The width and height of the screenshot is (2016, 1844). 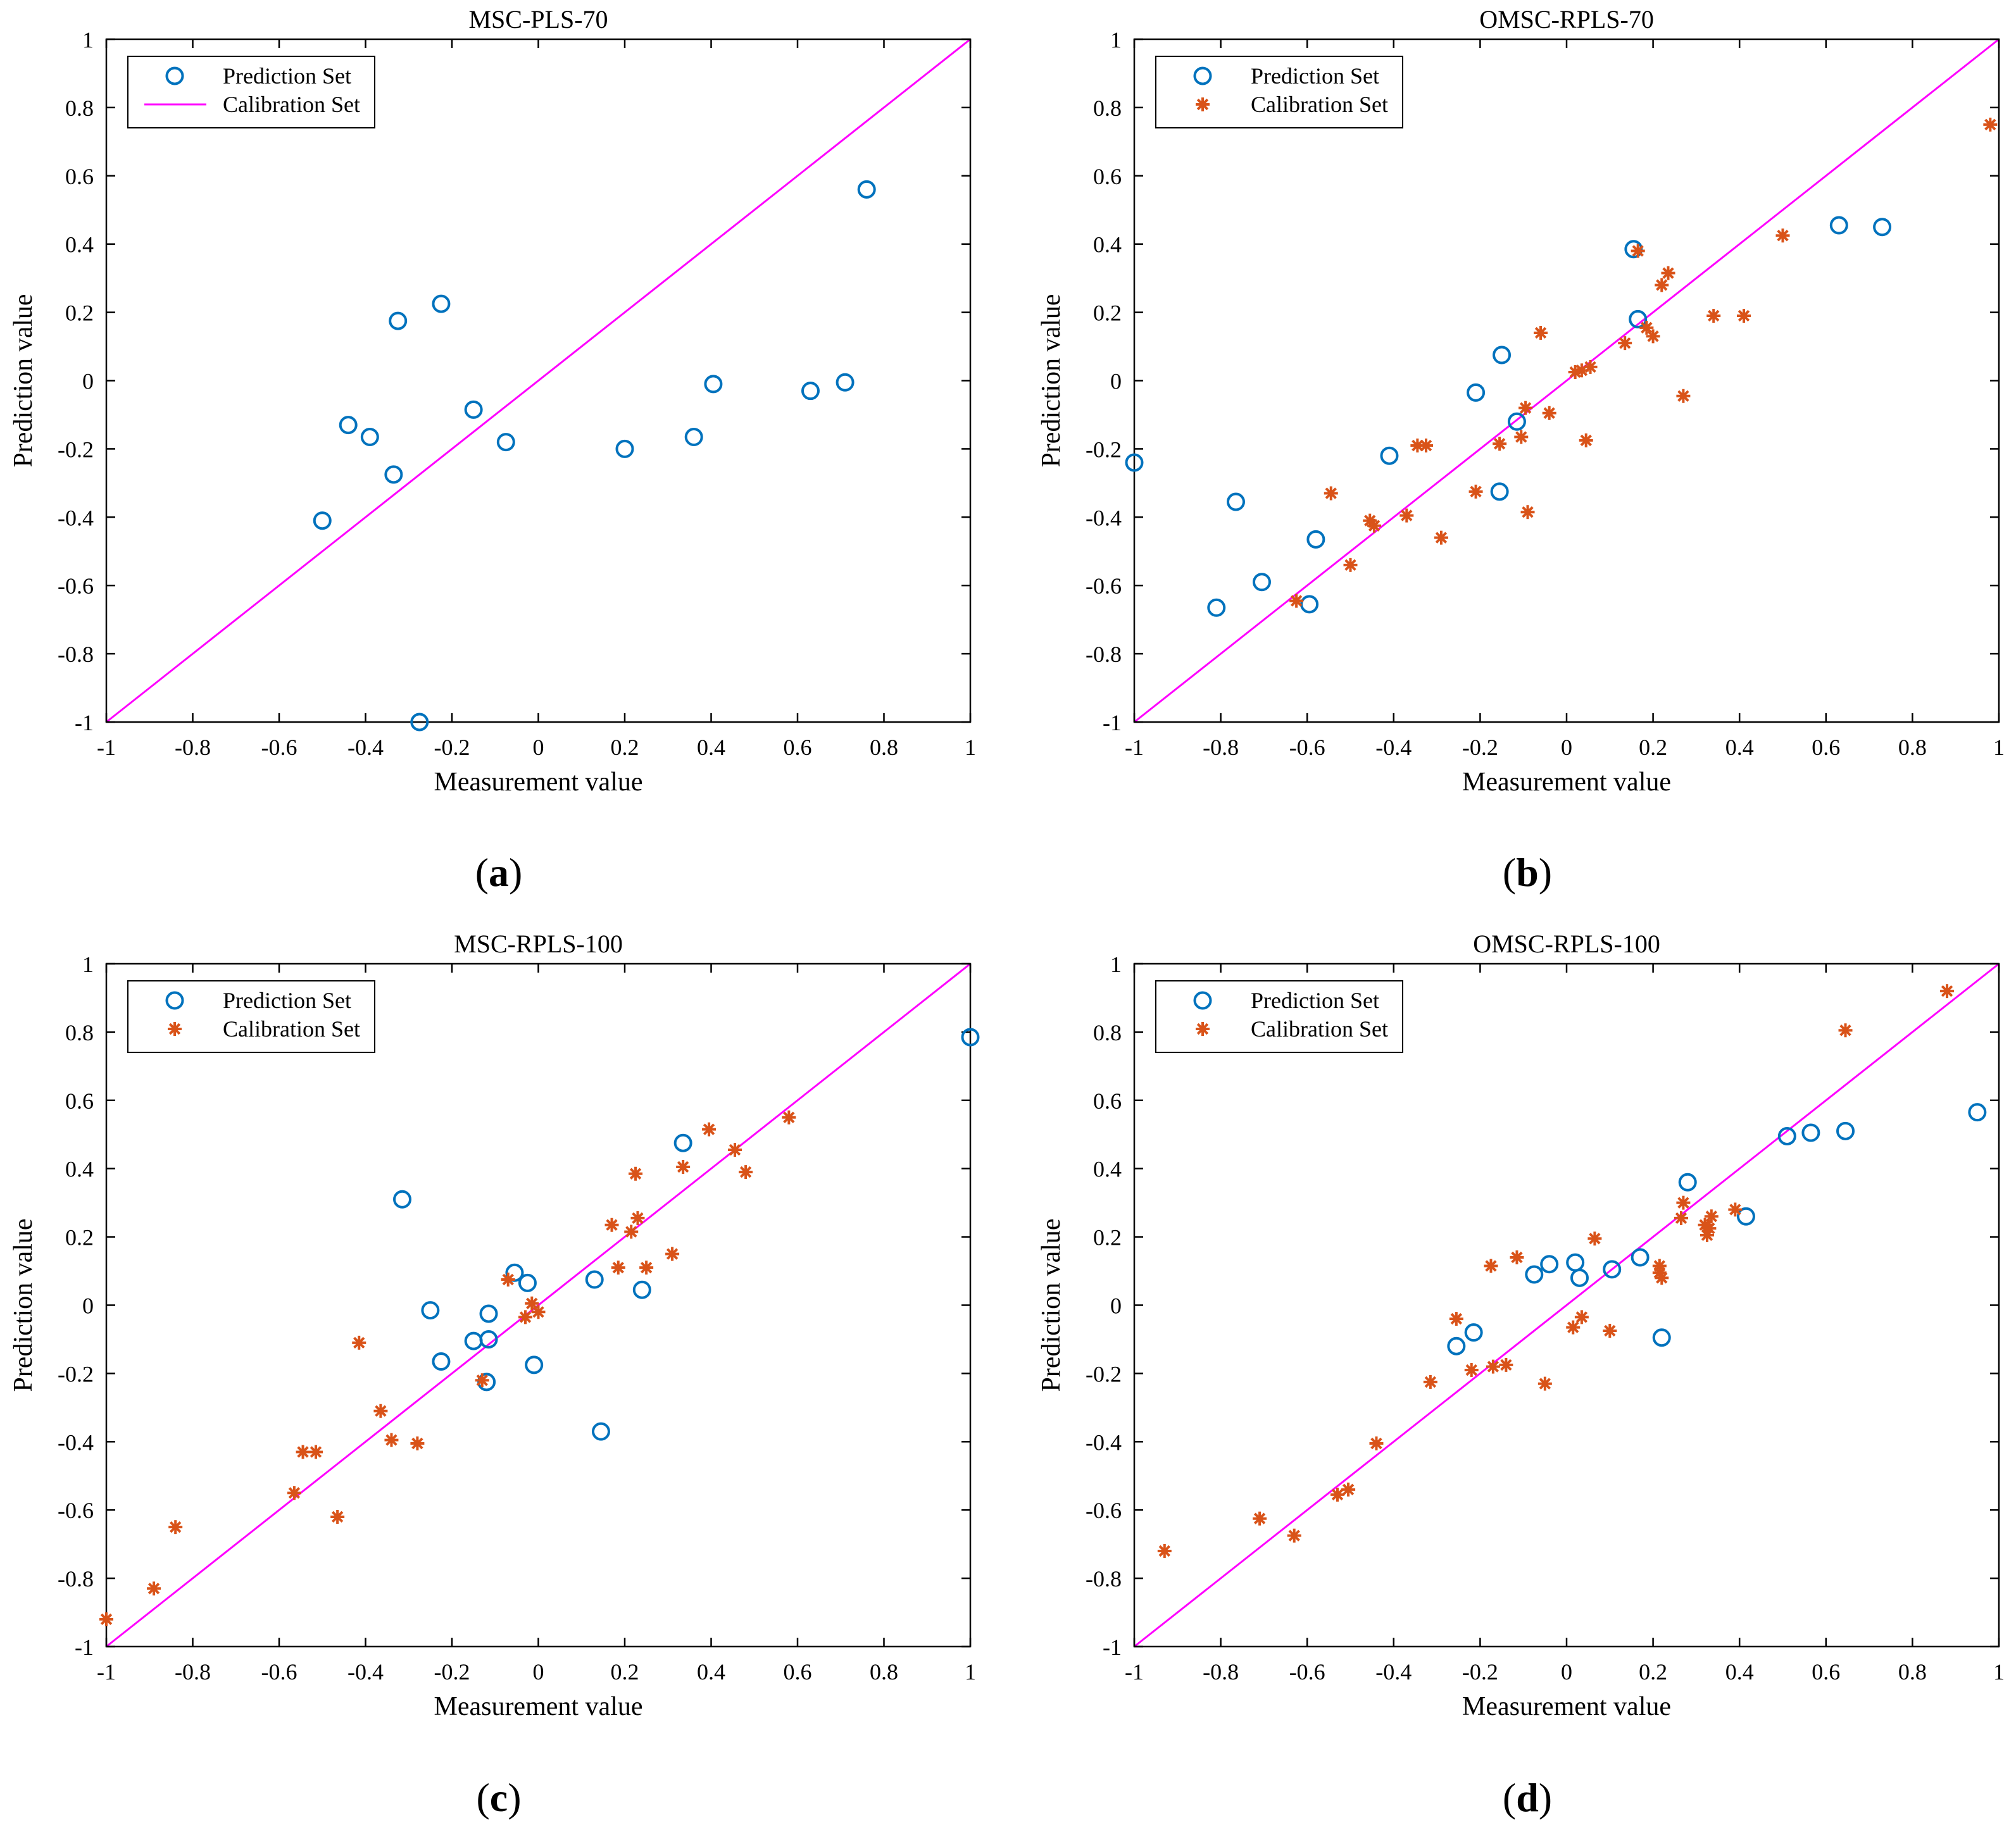 What do you see at coordinates (79, 1032) in the screenshot?
I see `y-tick-label: 0.8` at bounding box center [79, 1032].